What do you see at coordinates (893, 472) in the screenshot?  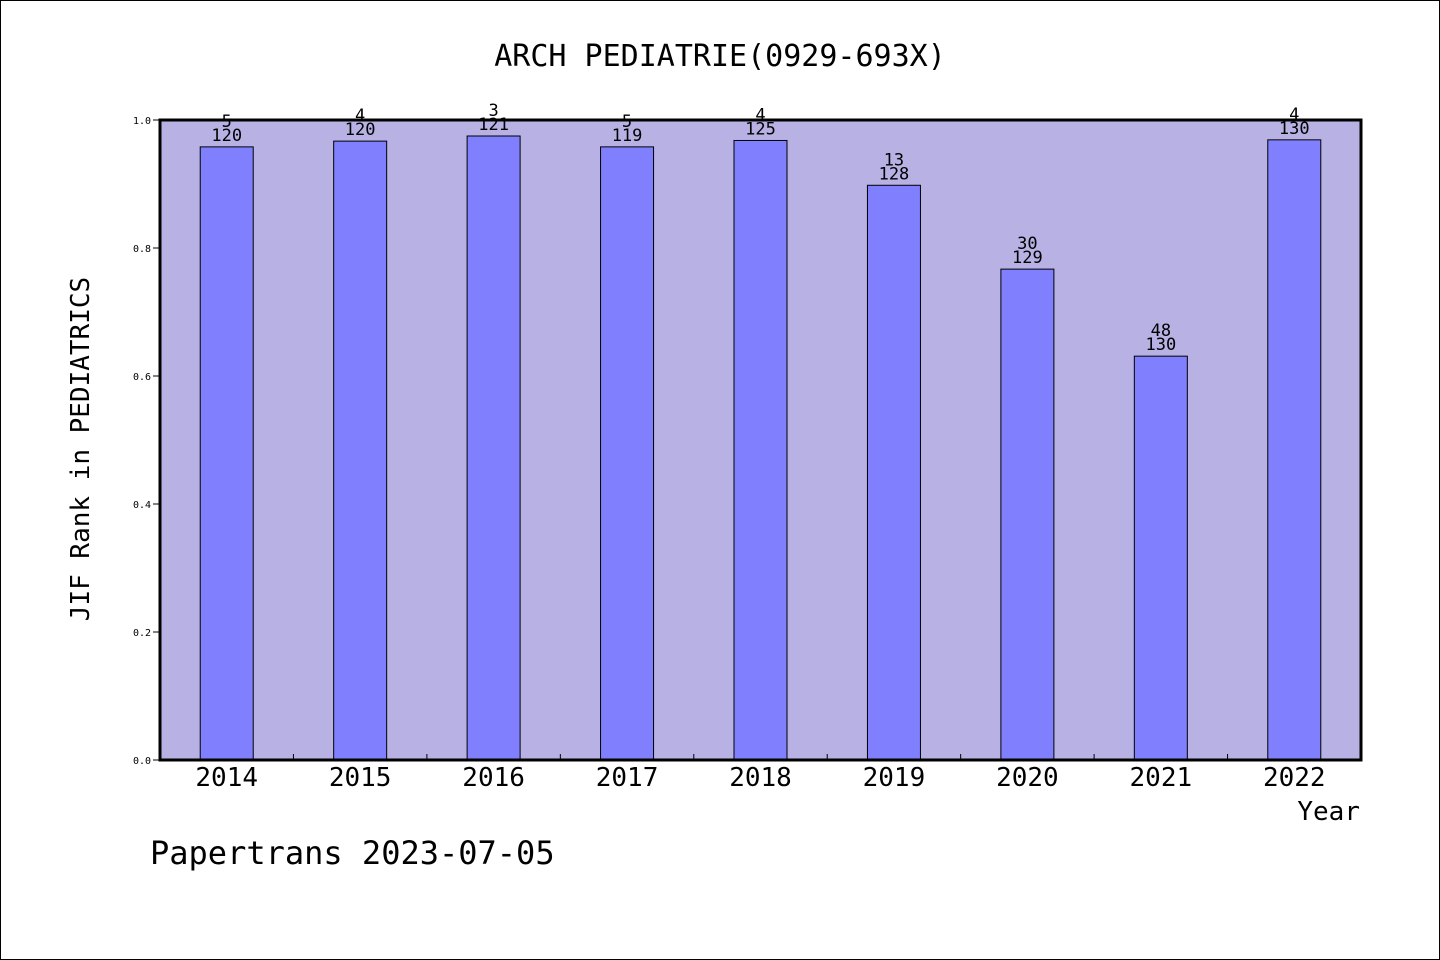 I see `bar-2019` at bounding box center [893, 472].